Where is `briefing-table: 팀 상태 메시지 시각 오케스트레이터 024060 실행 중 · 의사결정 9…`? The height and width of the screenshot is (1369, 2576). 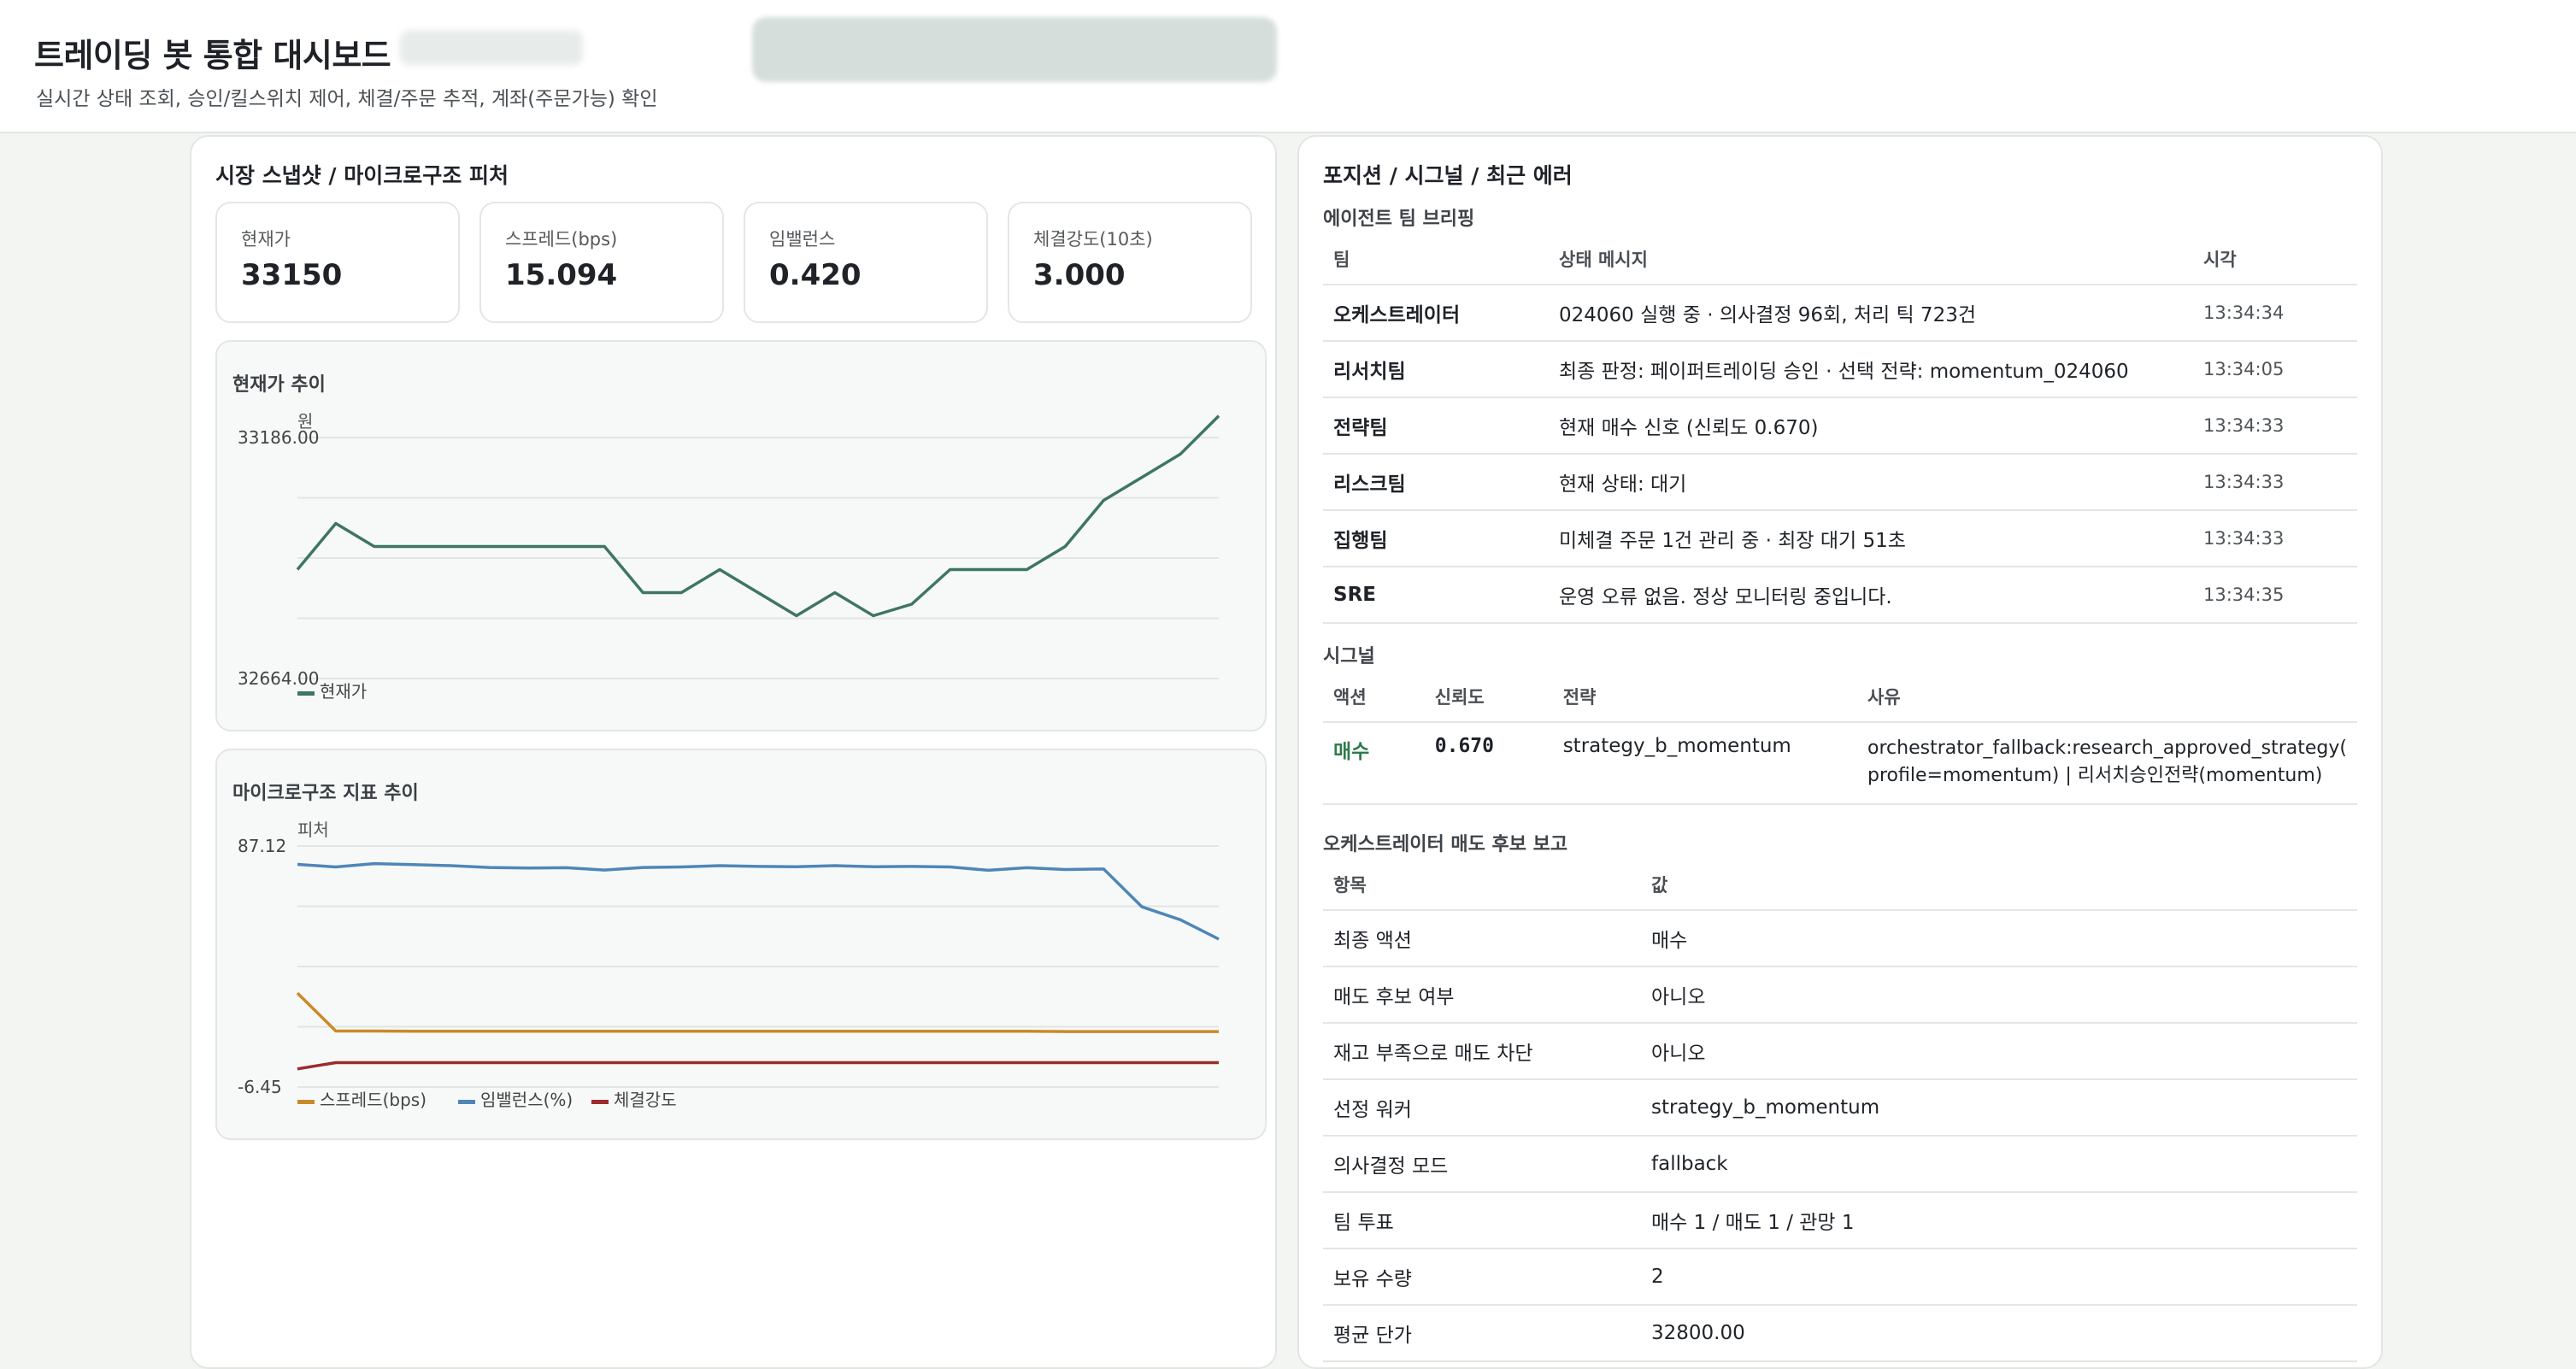
briefing-table: 팀 상태 메시지 시각 오케스트레이터 024060 실행 중 · 의사결정 9… is located at coordinates (1840, 429).